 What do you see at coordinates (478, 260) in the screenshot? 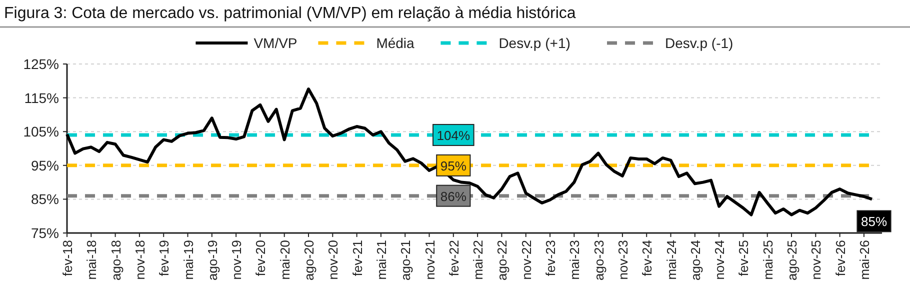
I see `x-tick-label: mai-22` at bounding box center [478, 260].